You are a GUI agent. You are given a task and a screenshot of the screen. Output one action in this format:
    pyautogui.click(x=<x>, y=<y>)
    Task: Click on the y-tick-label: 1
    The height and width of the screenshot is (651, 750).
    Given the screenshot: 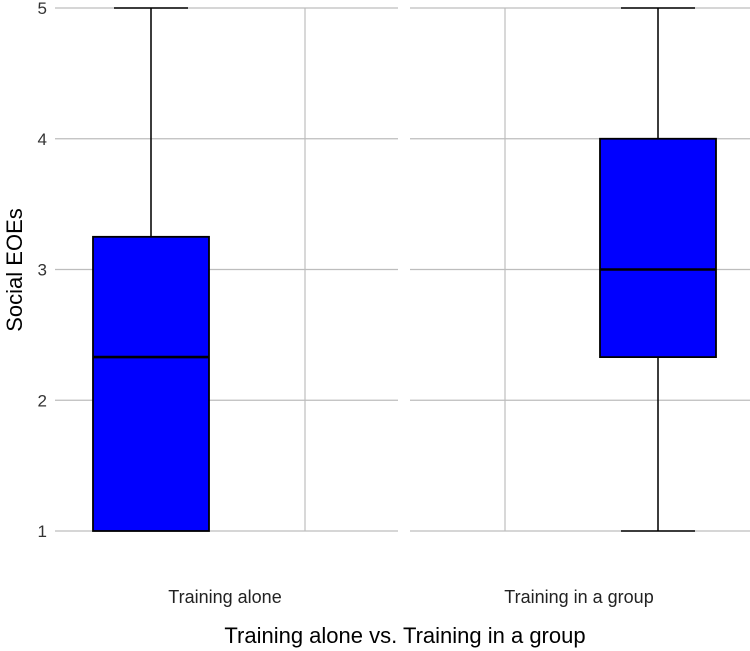 What is the action you would take?
    pyautogui.click(x=42, y=531)
    